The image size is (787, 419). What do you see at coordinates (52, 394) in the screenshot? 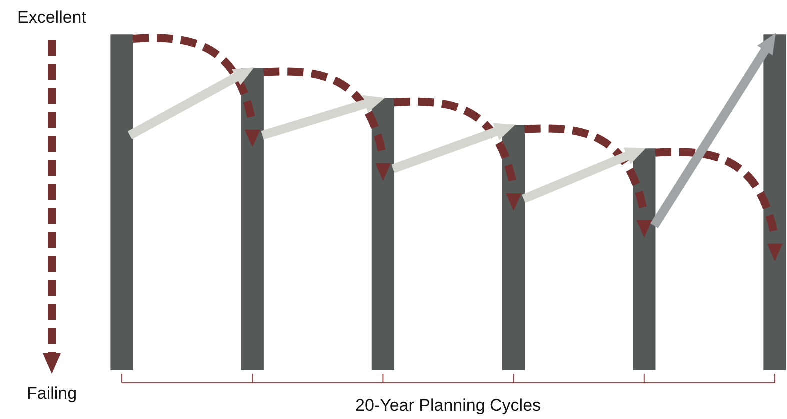
I see `text: Failing` at bounding box center [52, 394].